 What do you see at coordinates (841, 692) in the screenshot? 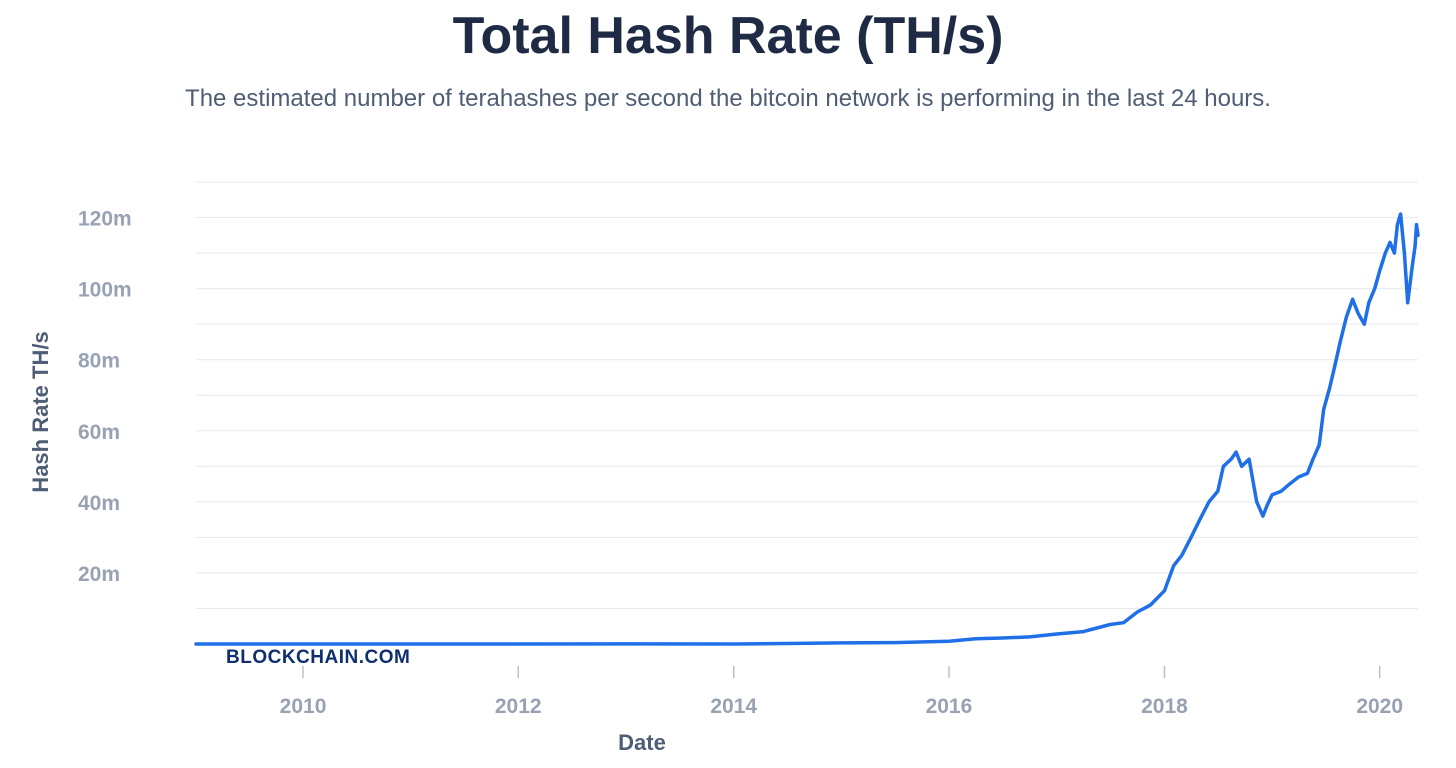
I see `x-axis-ticks: 2010 2012 2014 2016 2018 2020` at bounding box center [841, 692].